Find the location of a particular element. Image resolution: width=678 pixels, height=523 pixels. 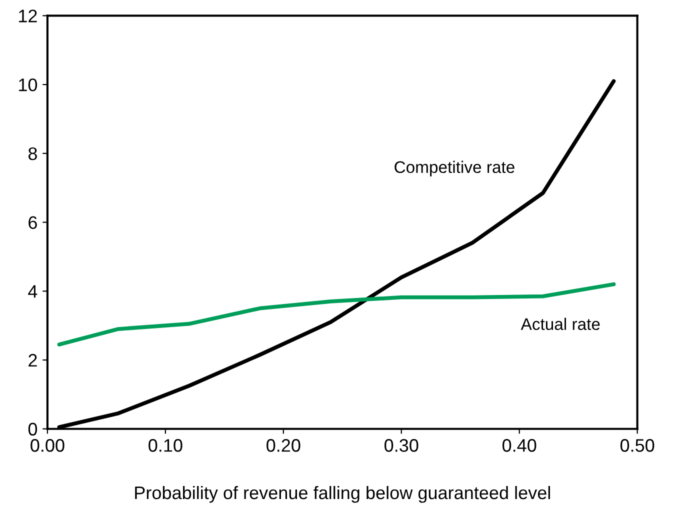

series-label: Actual rate is located at coordinates (560, 324).